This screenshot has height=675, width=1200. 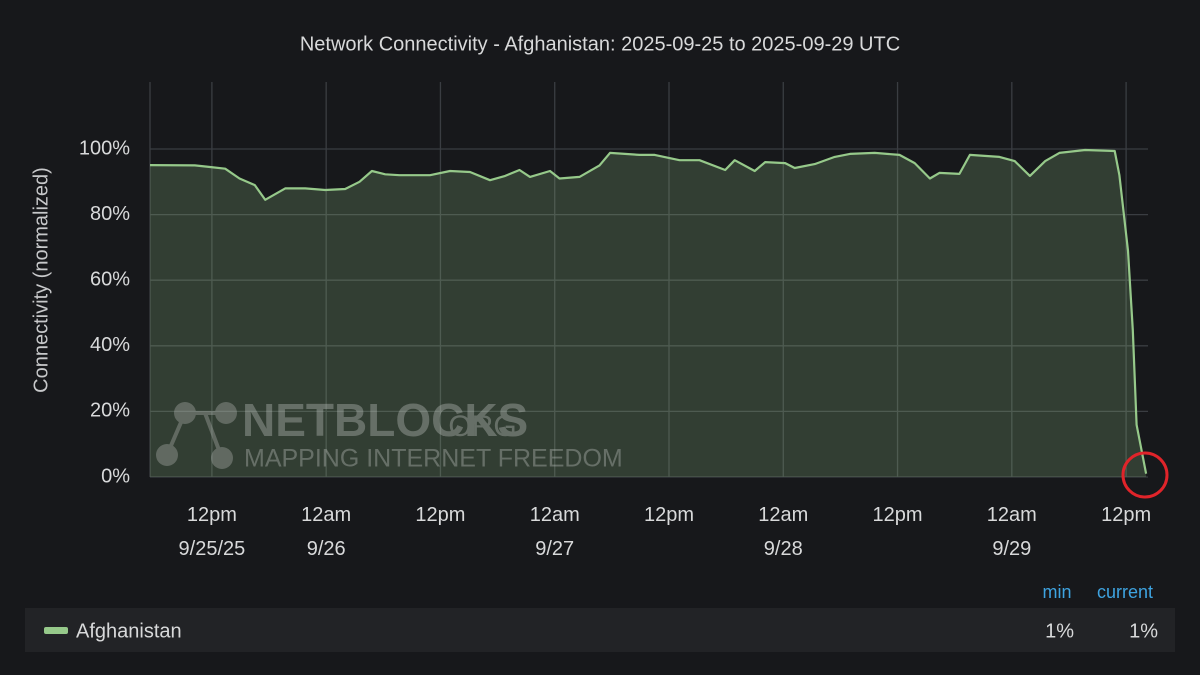 What do you see at coordinates (41, 280) in the screenshot?
I see `y-axis-label: Connectivity (normalized)` at bounding box center [41, 280].